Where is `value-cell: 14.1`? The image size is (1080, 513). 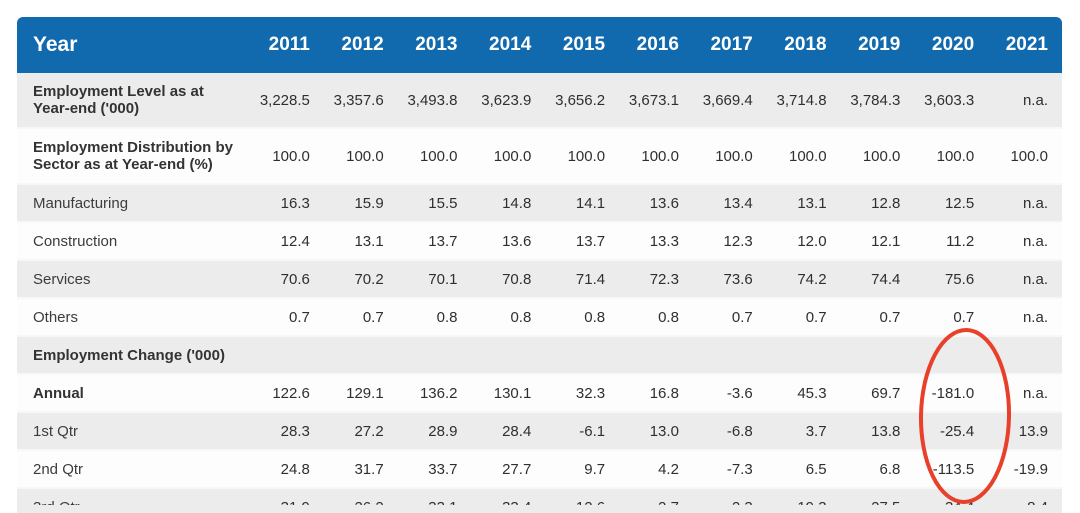
value-cell: 14.1 is located at coordinates (582, 204).